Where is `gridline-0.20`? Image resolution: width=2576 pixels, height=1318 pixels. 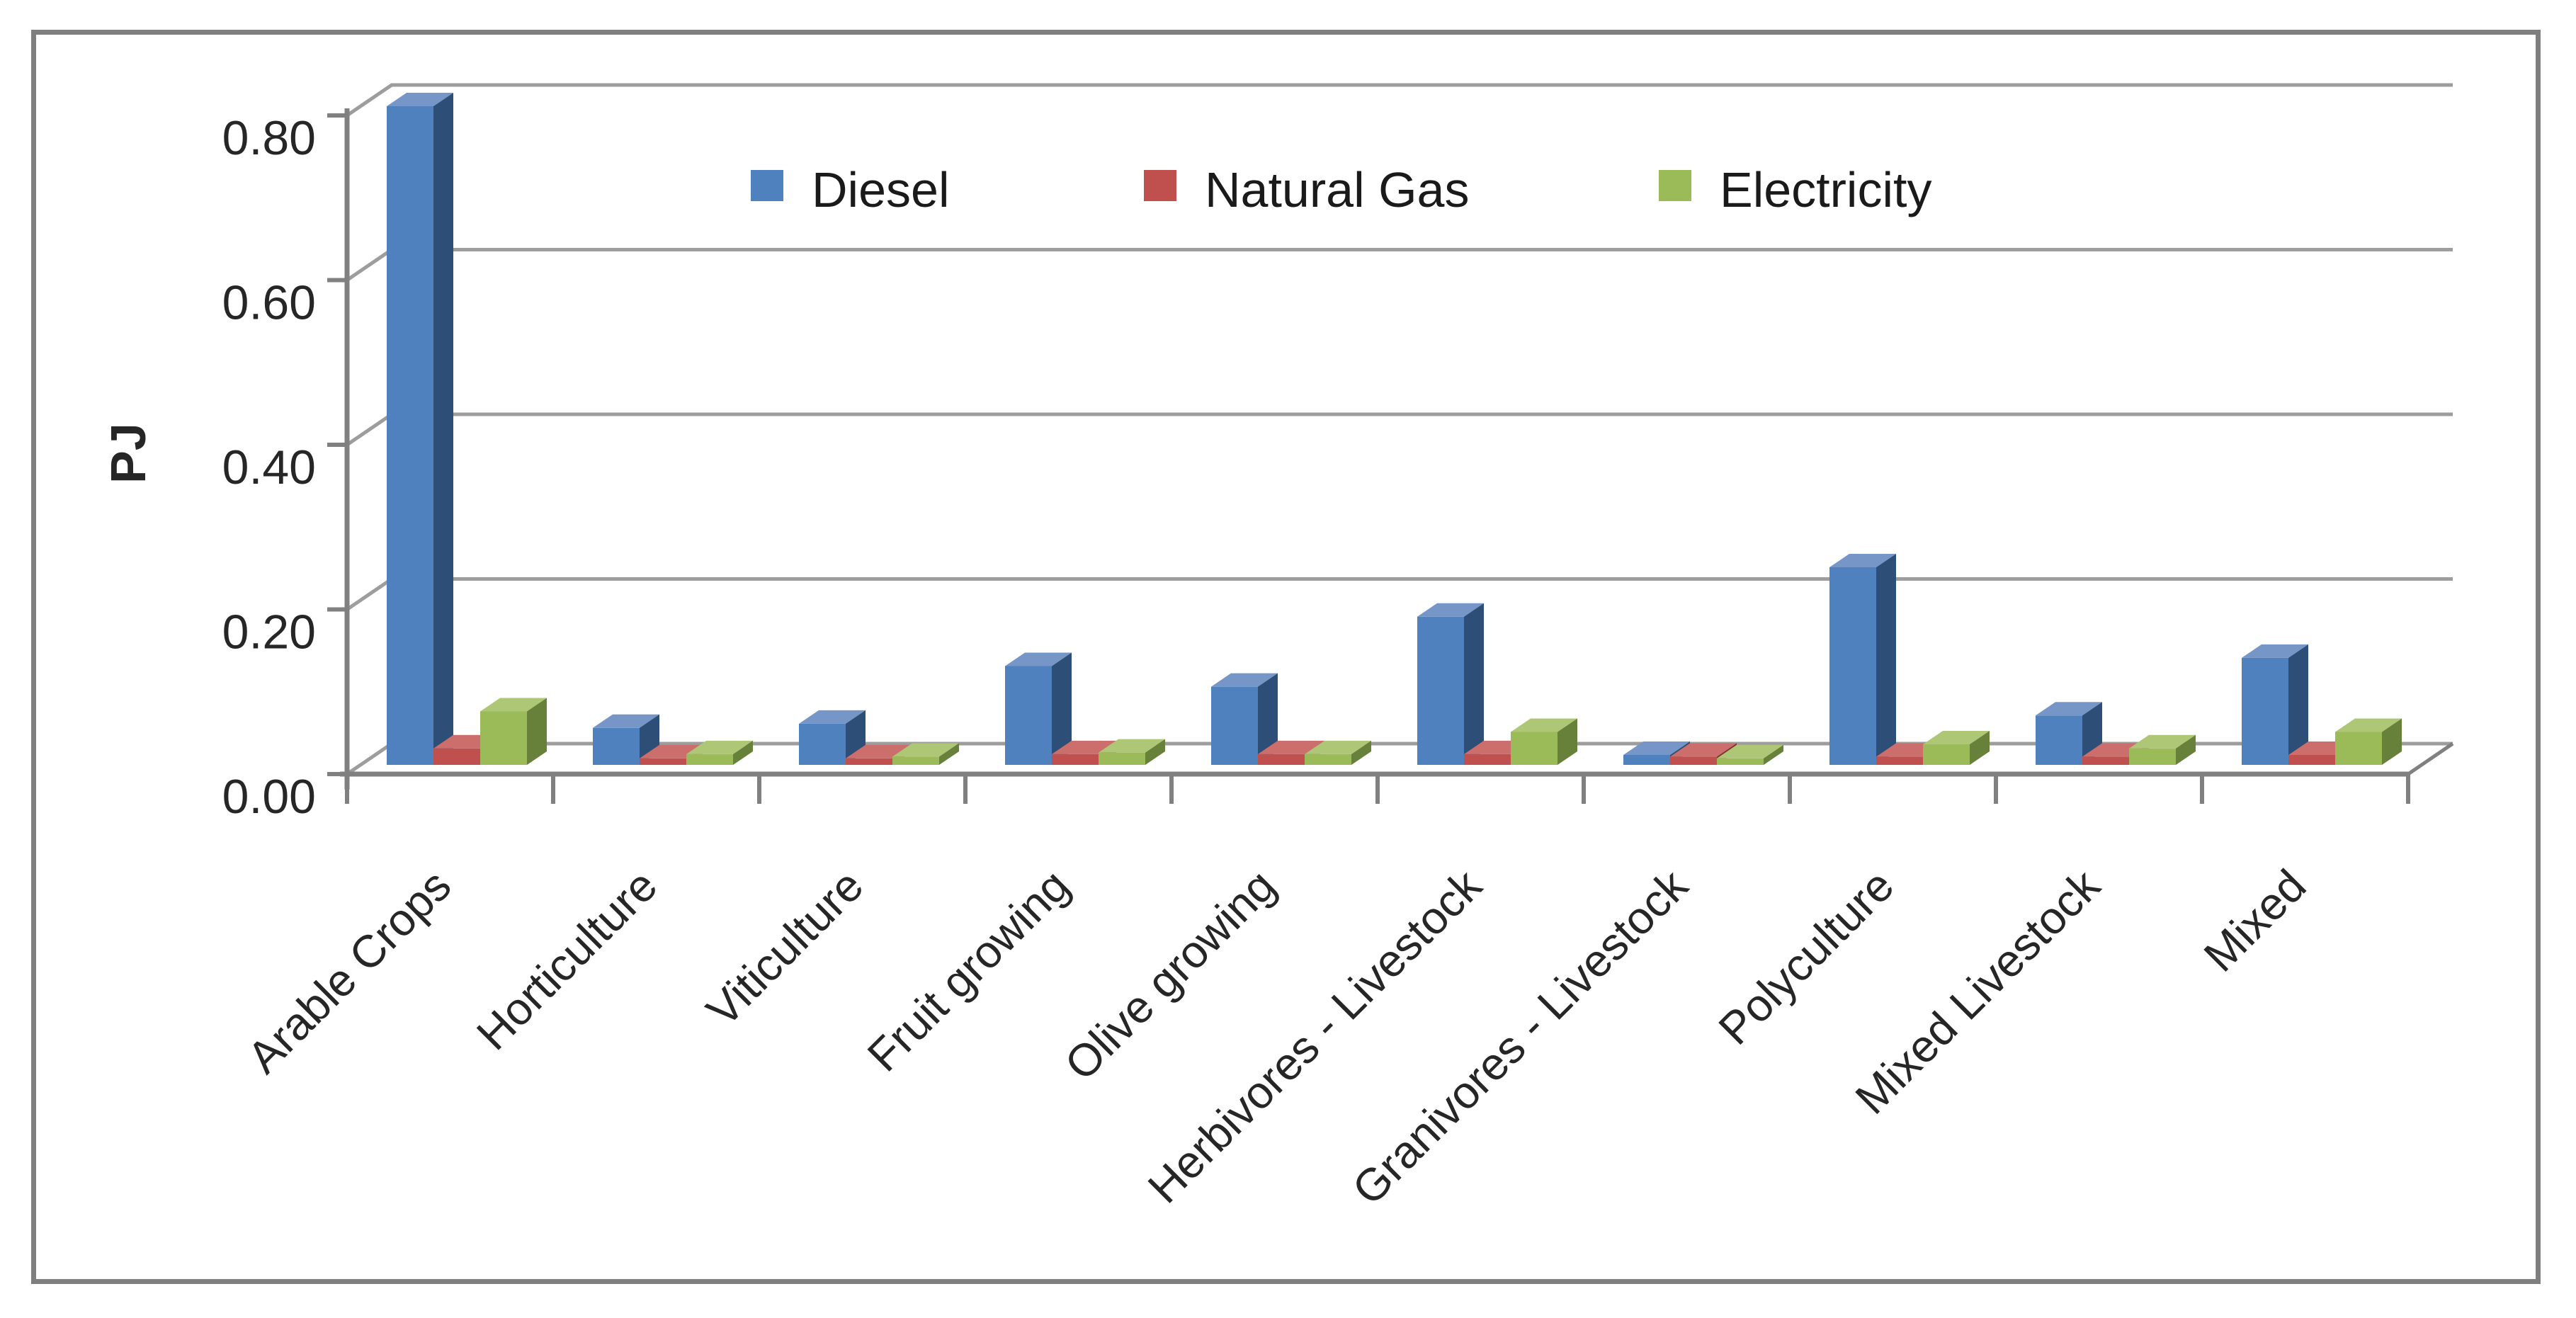 gridline-0.20 is located at coordinates (1399, 594).